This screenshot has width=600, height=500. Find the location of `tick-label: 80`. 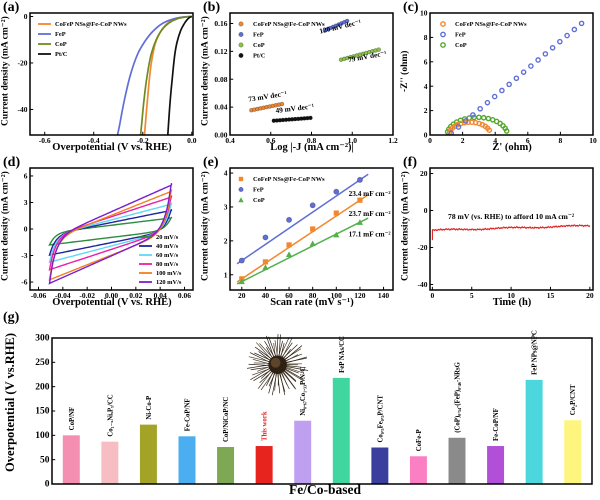

tick-label: 80 is located at coordinates (313, 295).